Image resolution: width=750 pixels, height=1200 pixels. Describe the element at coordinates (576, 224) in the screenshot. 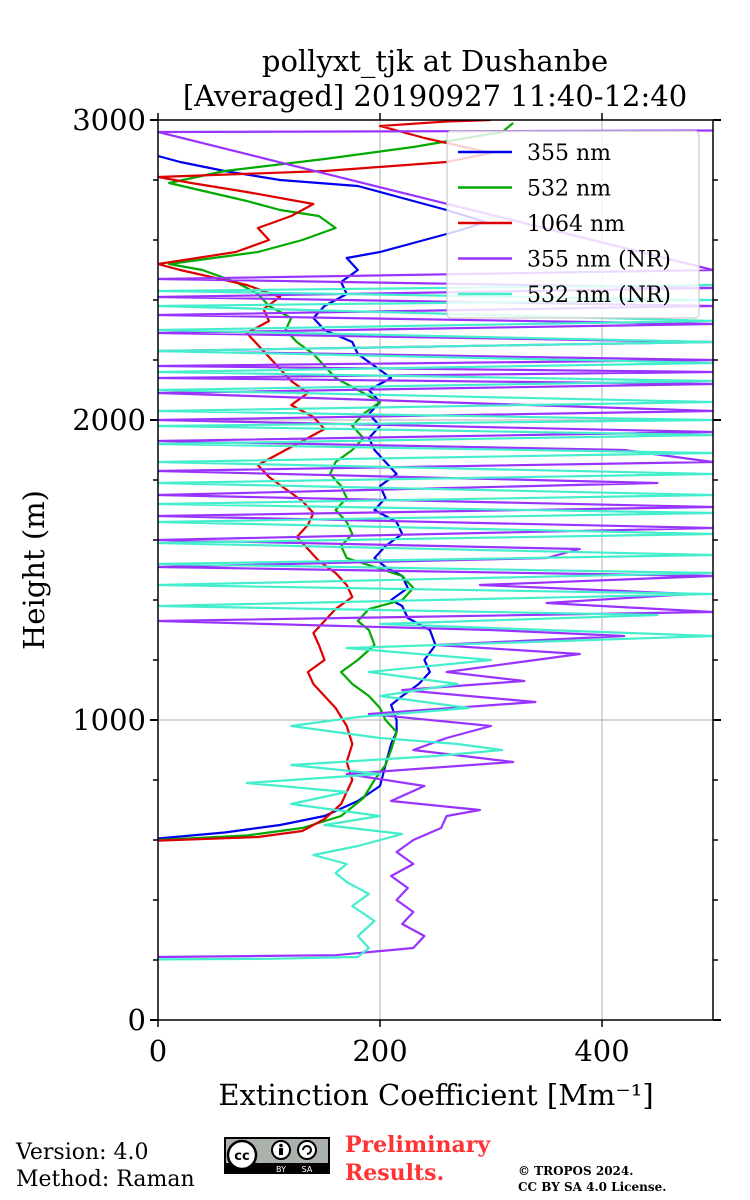

I see `legend-label: 1064 nm` at that location.